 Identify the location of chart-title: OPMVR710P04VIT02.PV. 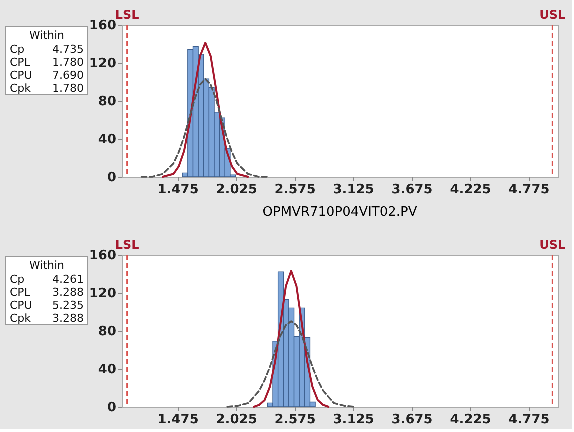
(340, 212).